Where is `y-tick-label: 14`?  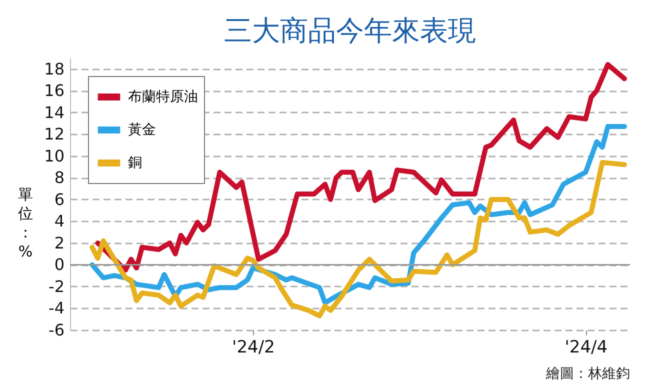 y-tick-label: 14 is located at coordinates (54, 112).